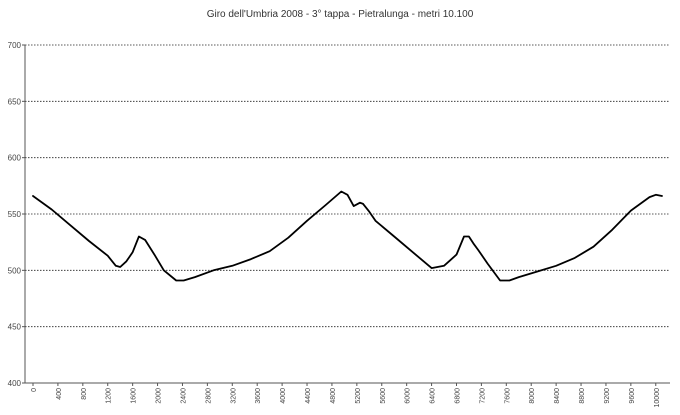  What do you see at coordinates (383, 396) in the screenshot?
I see `x-tick-label-5600: 5600` at bounding box center [383, 396].